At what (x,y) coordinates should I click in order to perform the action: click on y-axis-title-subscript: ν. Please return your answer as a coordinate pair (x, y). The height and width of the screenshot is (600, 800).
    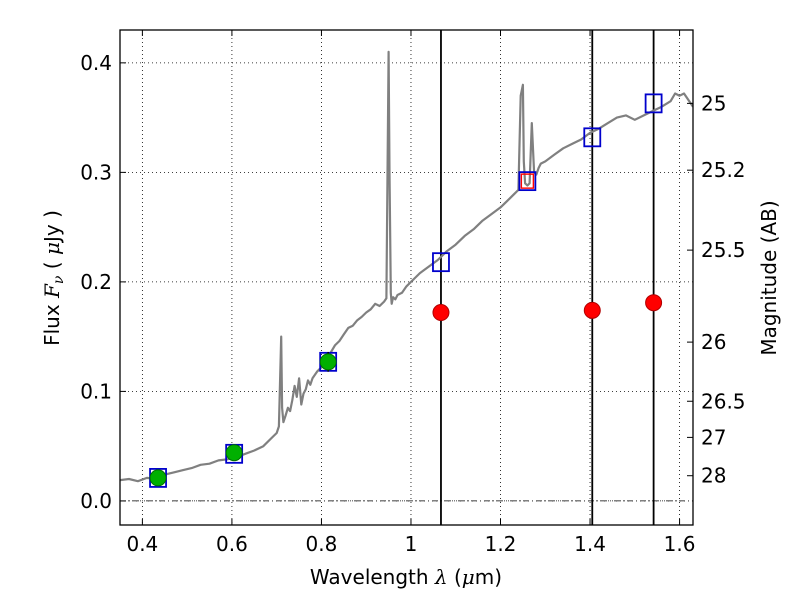
    Looking at the image, I should click on (59, 279).